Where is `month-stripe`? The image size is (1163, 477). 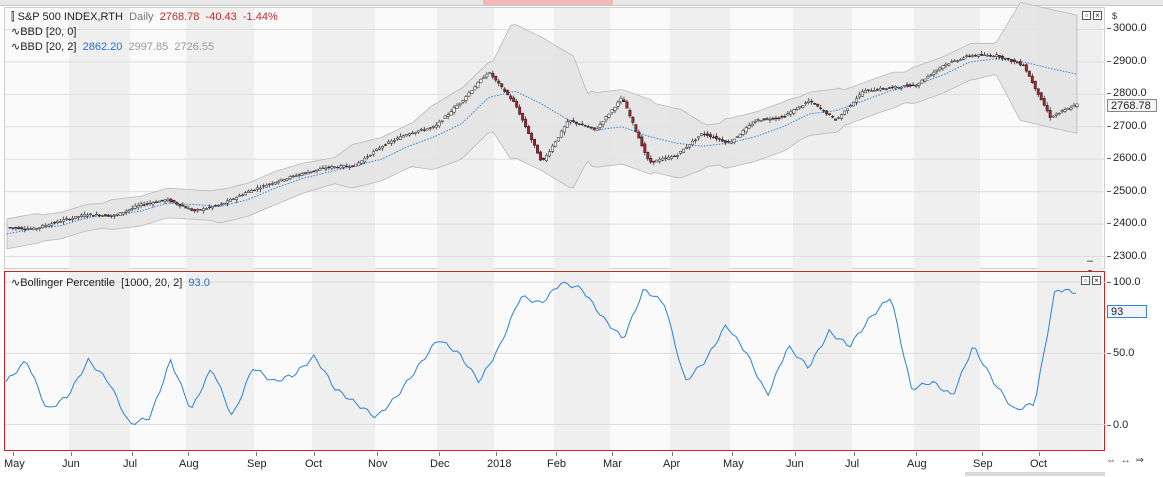
month-stripe is located at coordinates (947, 361).